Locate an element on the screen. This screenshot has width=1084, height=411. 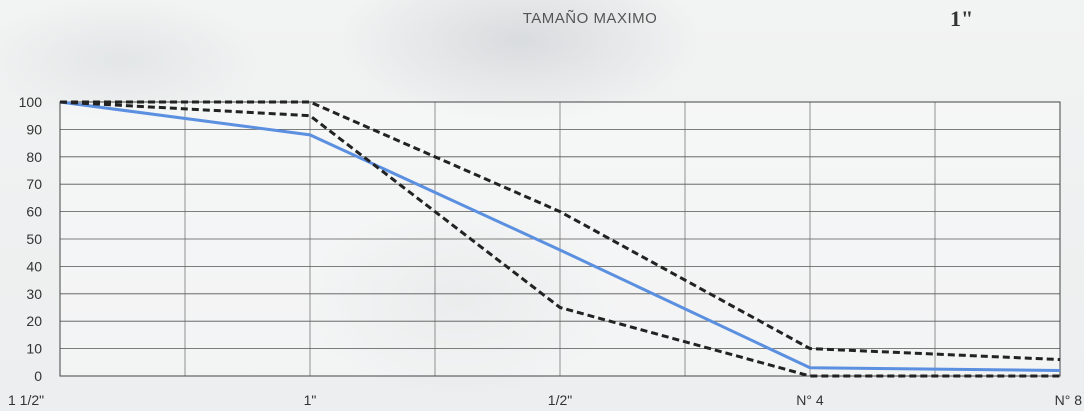
header-value: 1" is located at coordinates (962, 18).